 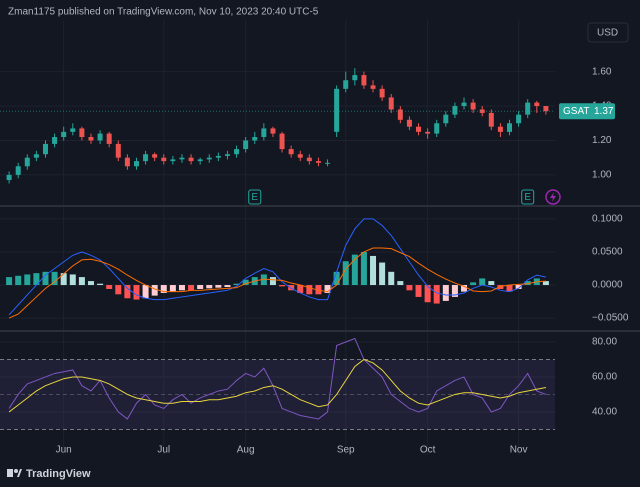 I want to click on currency: USD, so click(x=607, y=33).